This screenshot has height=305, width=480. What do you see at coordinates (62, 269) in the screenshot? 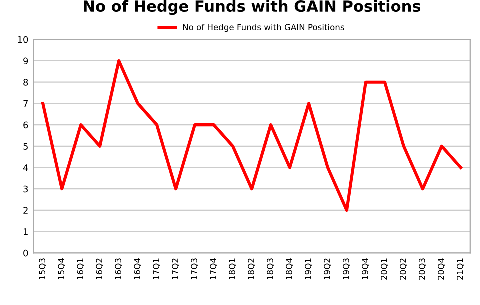
I see `x-tick-label: 15Q4` at bounding box center [62, 269].